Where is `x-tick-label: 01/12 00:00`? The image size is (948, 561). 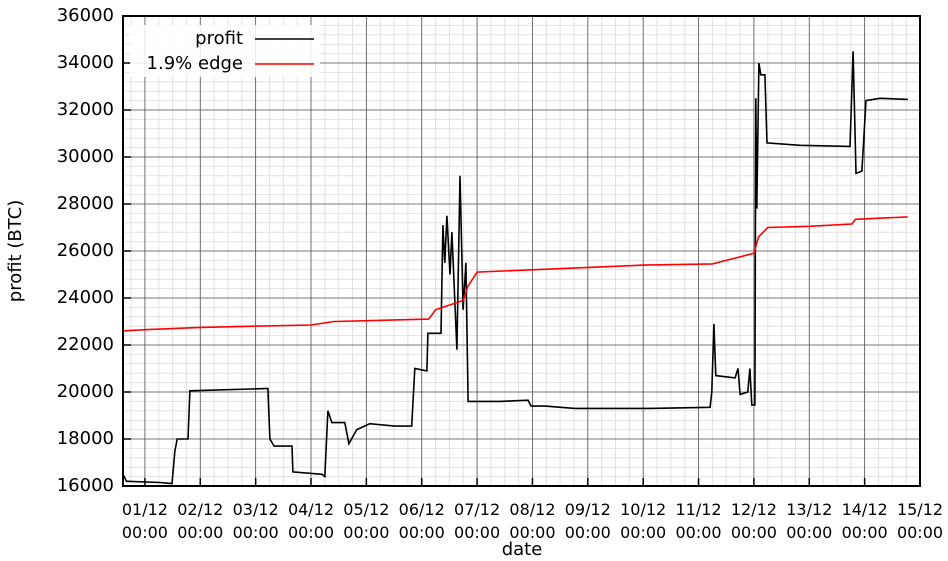 x-tick-label: 01/12 00:00 is located at coordinates (144, 521).